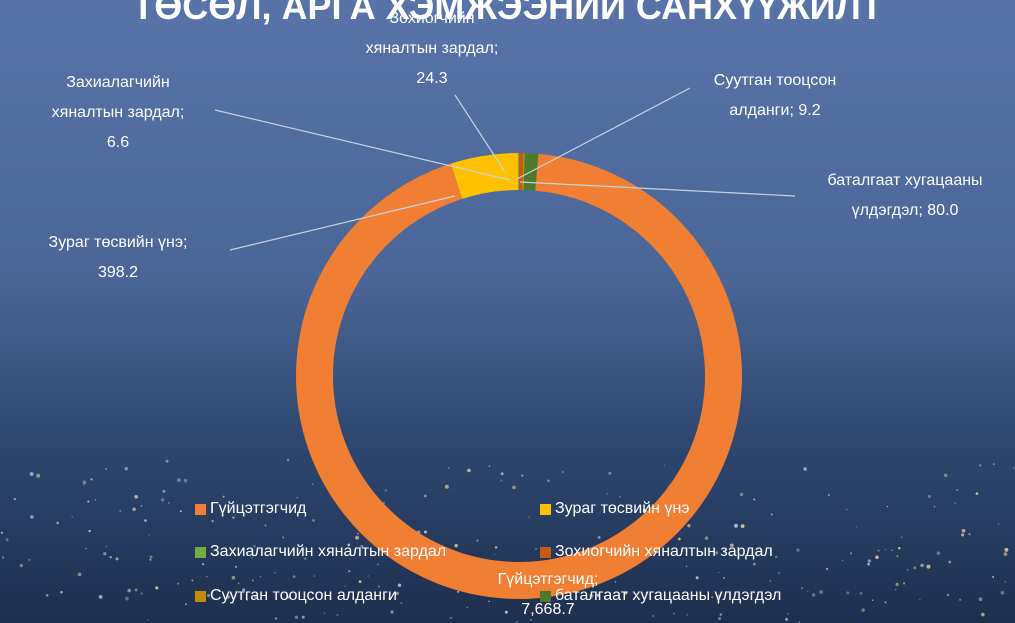 The image size is (1015, 623). Describe the element at coordinates (118, 113) in the screenshot. I see `data-label: Захиалагчийн хяналтын зардал; 6.6` at that location.